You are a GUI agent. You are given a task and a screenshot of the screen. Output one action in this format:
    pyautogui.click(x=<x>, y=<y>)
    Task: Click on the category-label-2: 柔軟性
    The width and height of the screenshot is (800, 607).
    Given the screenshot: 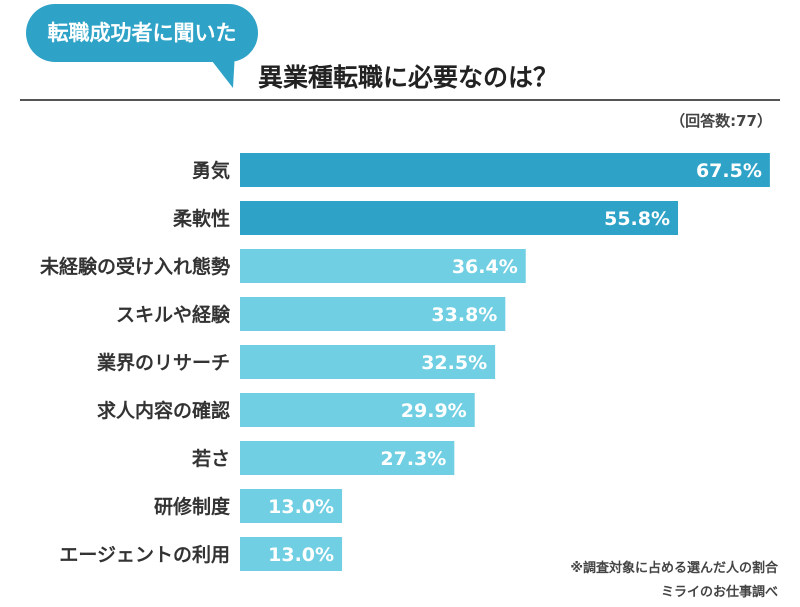 What is the action you would take?
    pyautogui.click(x=201, y=218)
    